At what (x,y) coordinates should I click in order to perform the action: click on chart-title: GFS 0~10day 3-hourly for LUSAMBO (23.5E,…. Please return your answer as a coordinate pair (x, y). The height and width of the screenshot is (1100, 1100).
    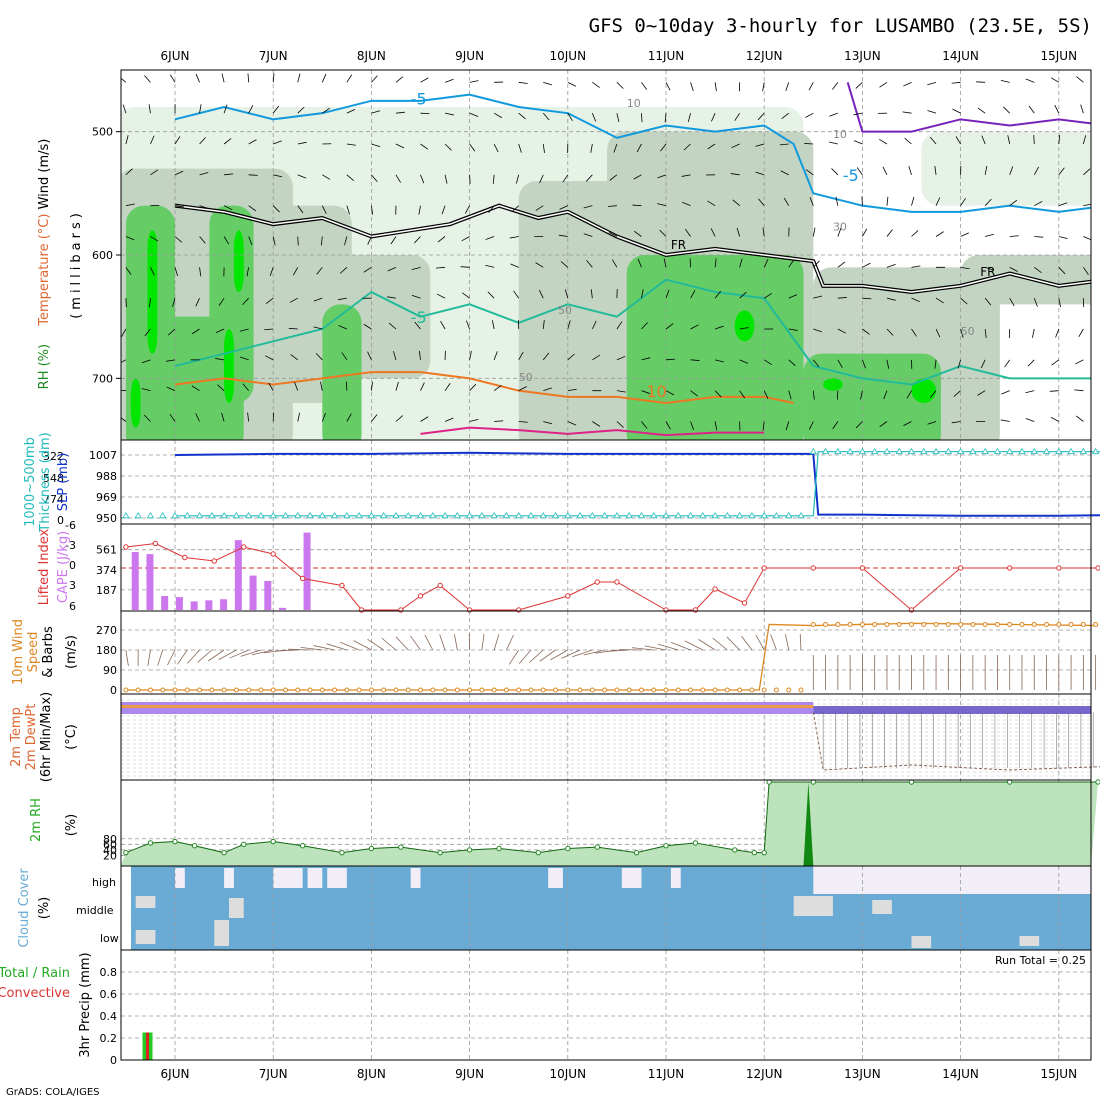
    Looking at the image, I should click on (840, 26).